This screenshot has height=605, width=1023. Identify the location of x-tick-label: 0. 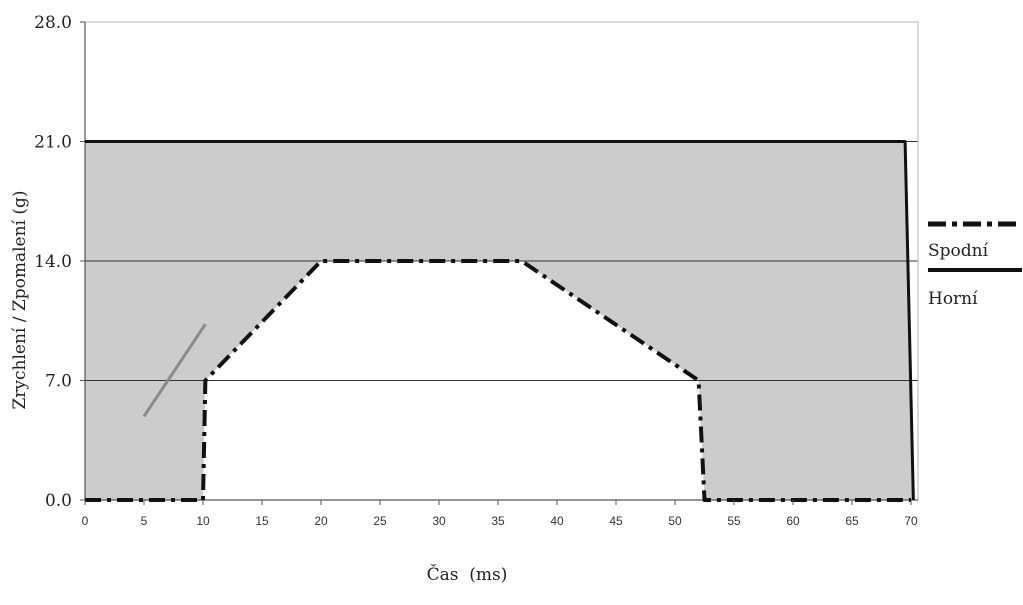
(85, 521).